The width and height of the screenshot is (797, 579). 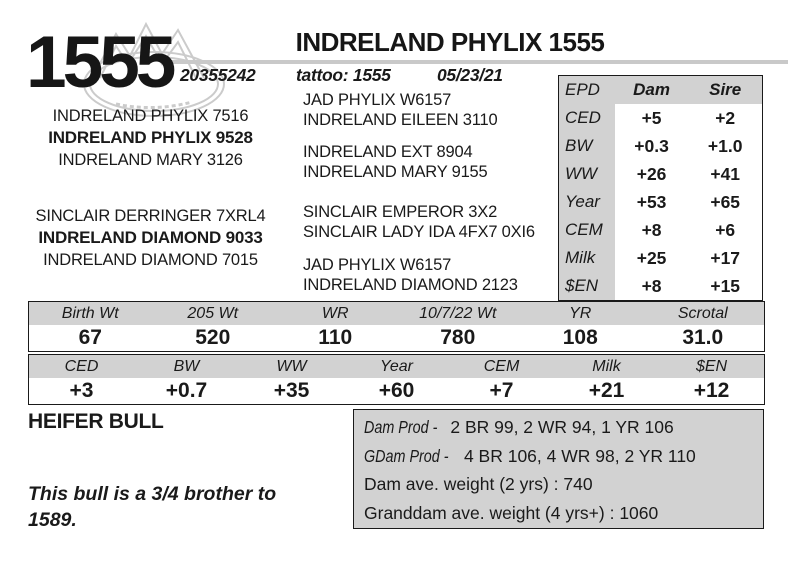 I want to click on sale-comment: This bull is a 3/4 brother to 1589., so click(x=188, y=507).